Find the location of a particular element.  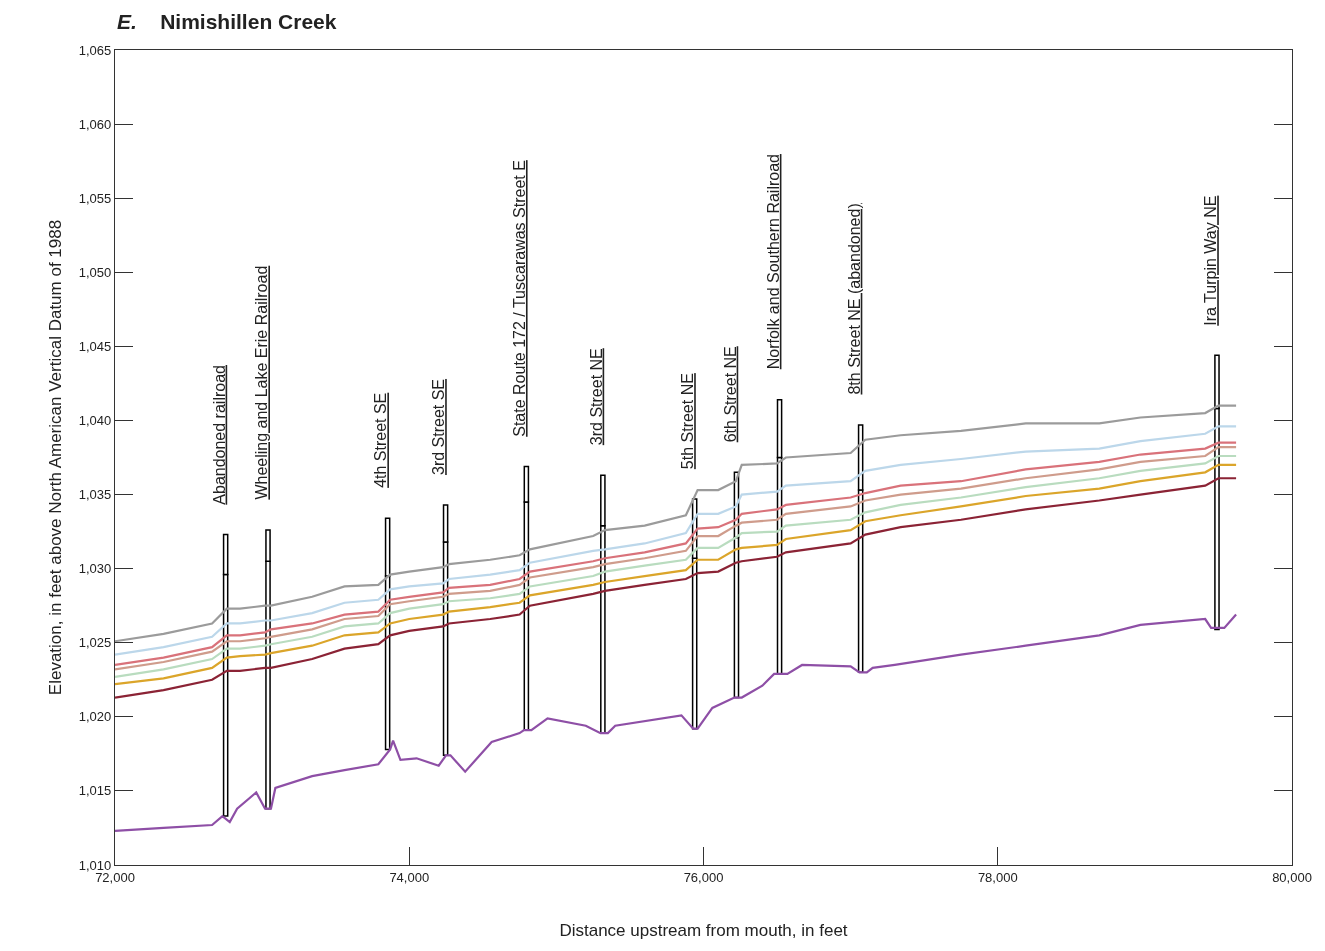

x-axis-title: Distance upstream from mouth, in feet is located at coordinates (703, 931).